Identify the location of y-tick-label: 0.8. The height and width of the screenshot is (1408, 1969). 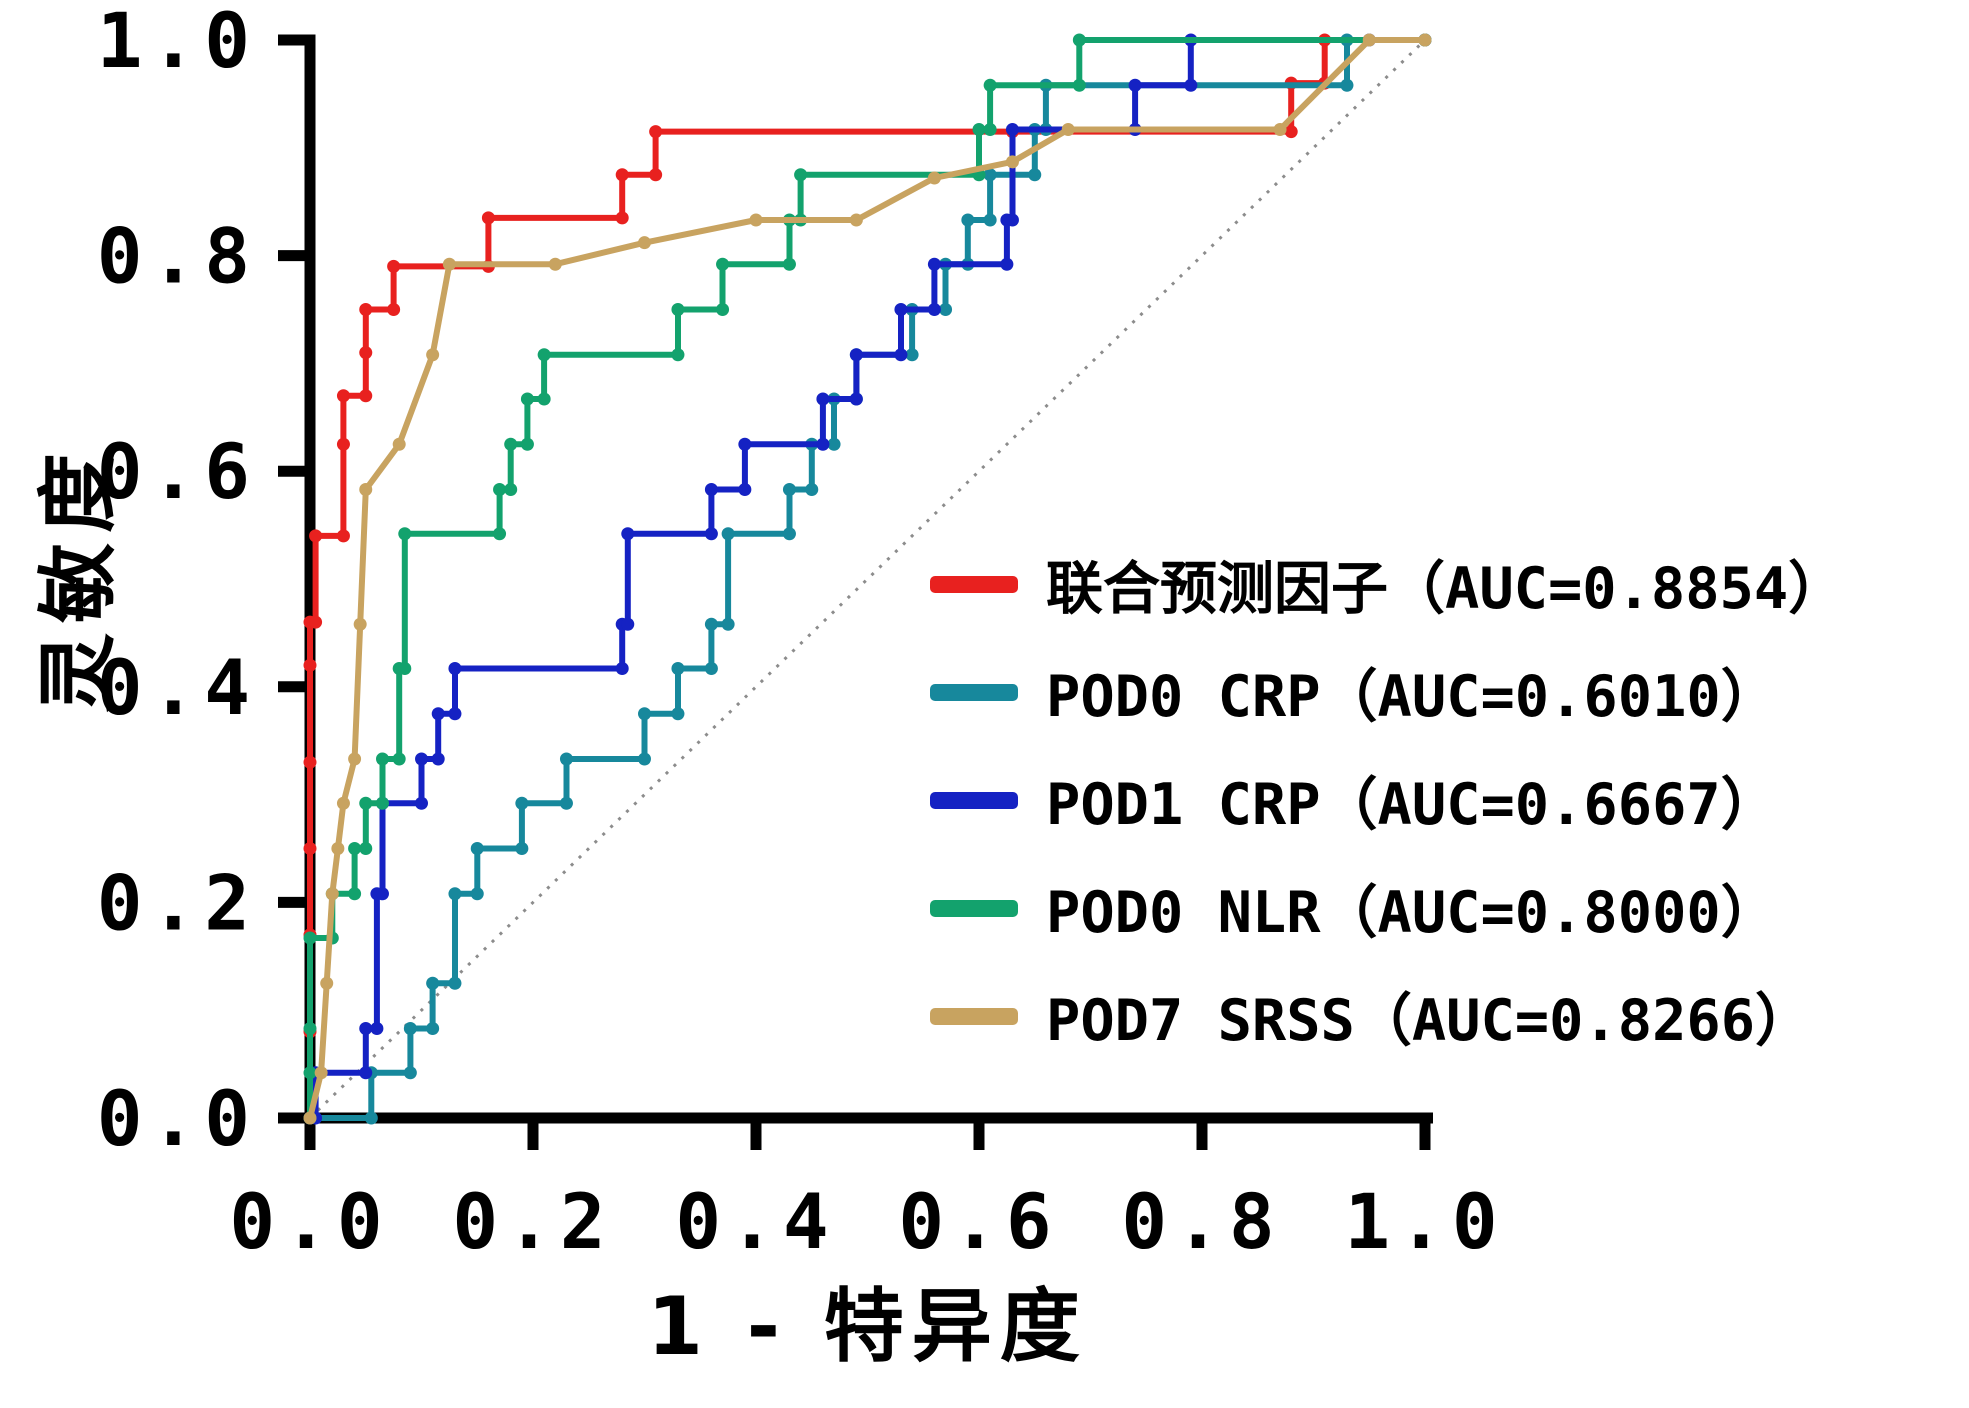
(177, 256).